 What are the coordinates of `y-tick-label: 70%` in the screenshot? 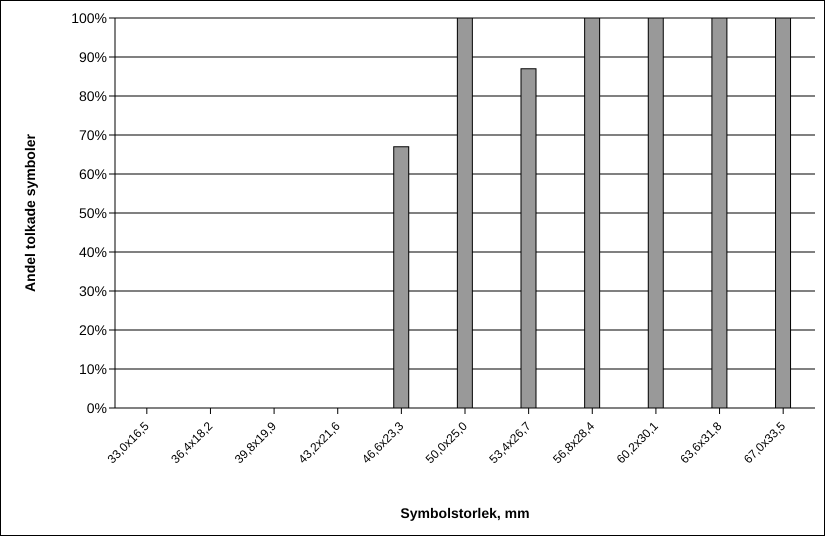 It's located at (92, 134).